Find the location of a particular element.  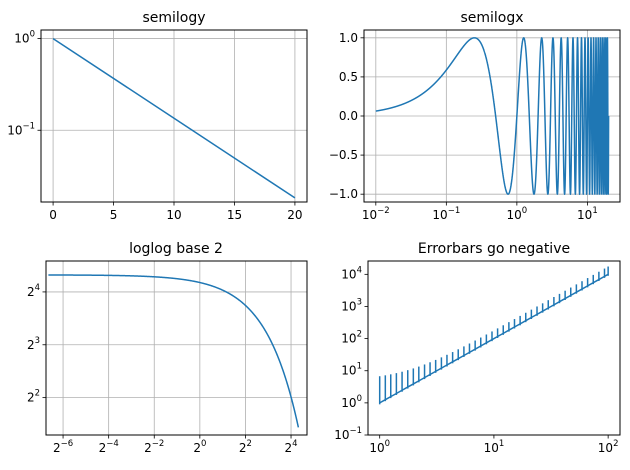

x-tick-label: 0 is located at coordinates (53, 215).